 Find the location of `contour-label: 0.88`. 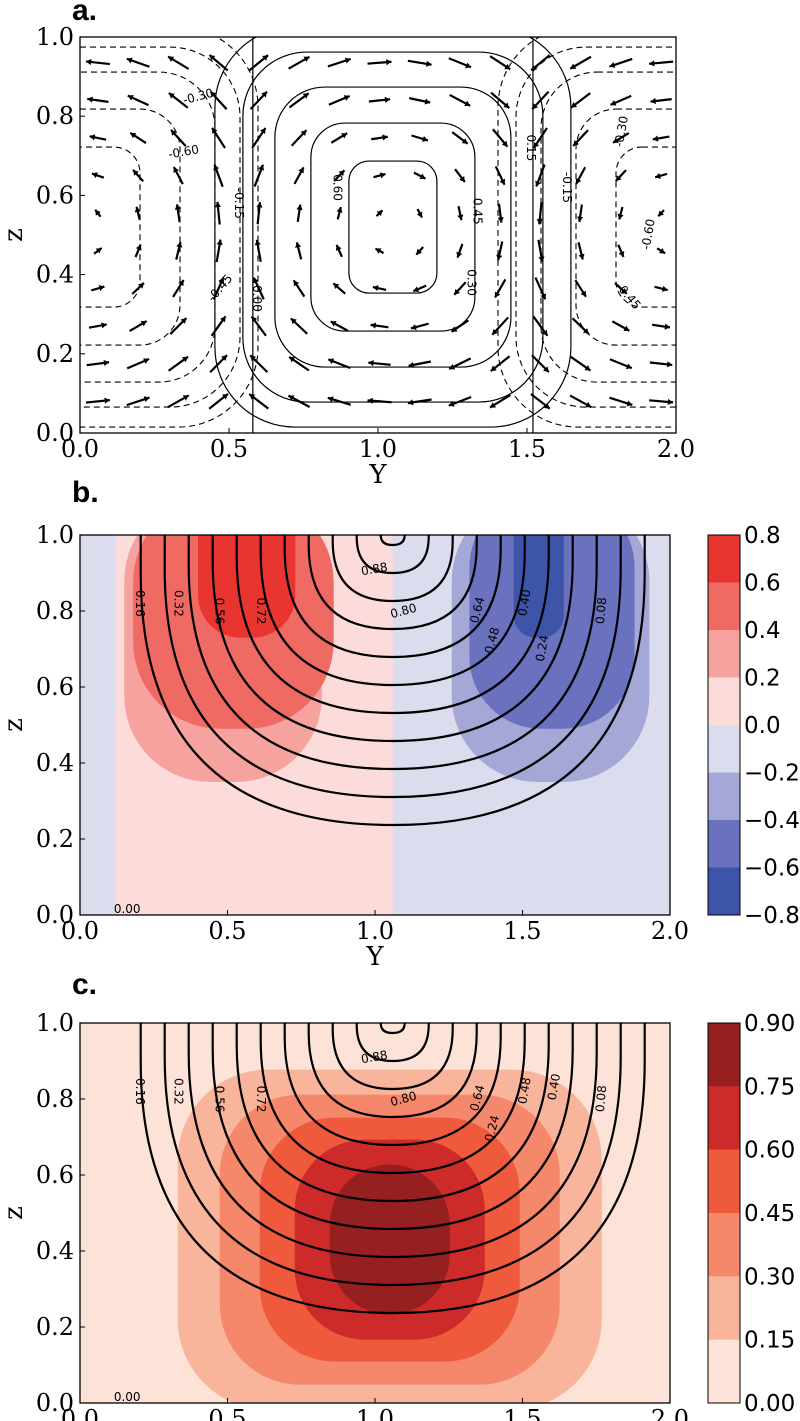

contour-label: 0.88 is located at coordinates (374, 1057).